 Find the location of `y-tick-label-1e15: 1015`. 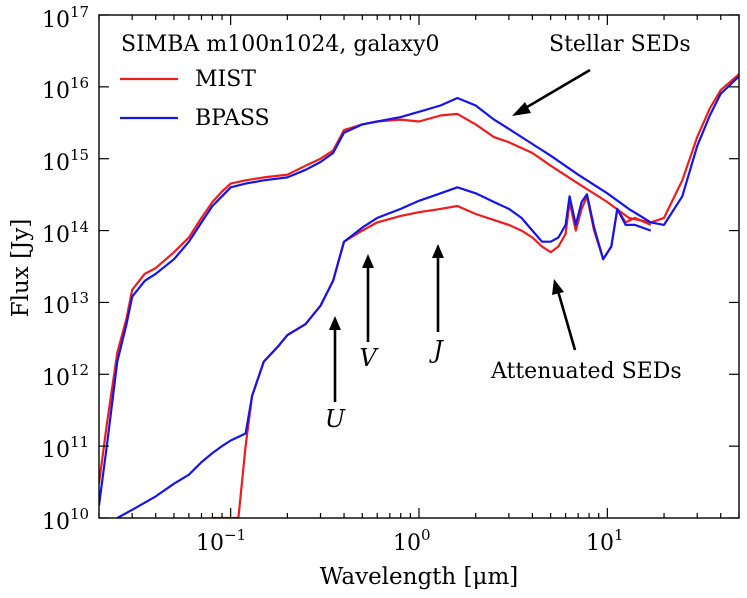

y-tick-label-1e15: 1015 is located at coordinates (65, 161).